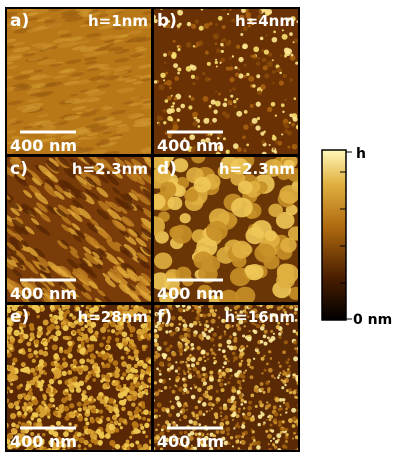 The width and height of the screenshot is (408, 459). I want to click on panel-label: f), so click(164, 317).